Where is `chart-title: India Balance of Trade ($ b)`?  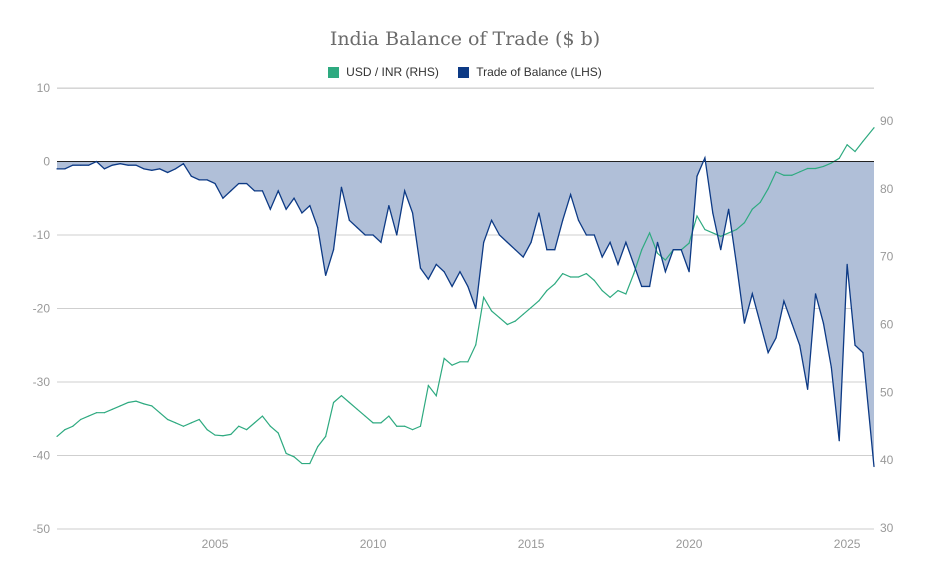
chart-title: India Balance of Trade ($ b) is located at coordinates (465, 39).